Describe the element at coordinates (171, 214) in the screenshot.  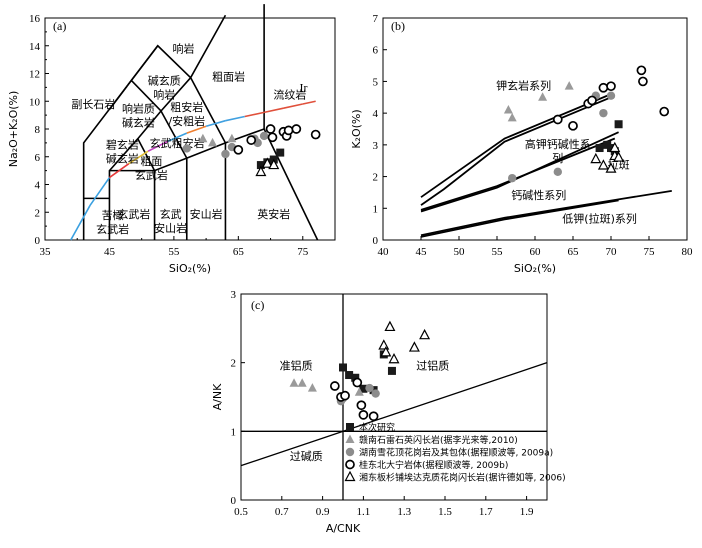
I see `panel-a-field-label: 玄武` at that location.